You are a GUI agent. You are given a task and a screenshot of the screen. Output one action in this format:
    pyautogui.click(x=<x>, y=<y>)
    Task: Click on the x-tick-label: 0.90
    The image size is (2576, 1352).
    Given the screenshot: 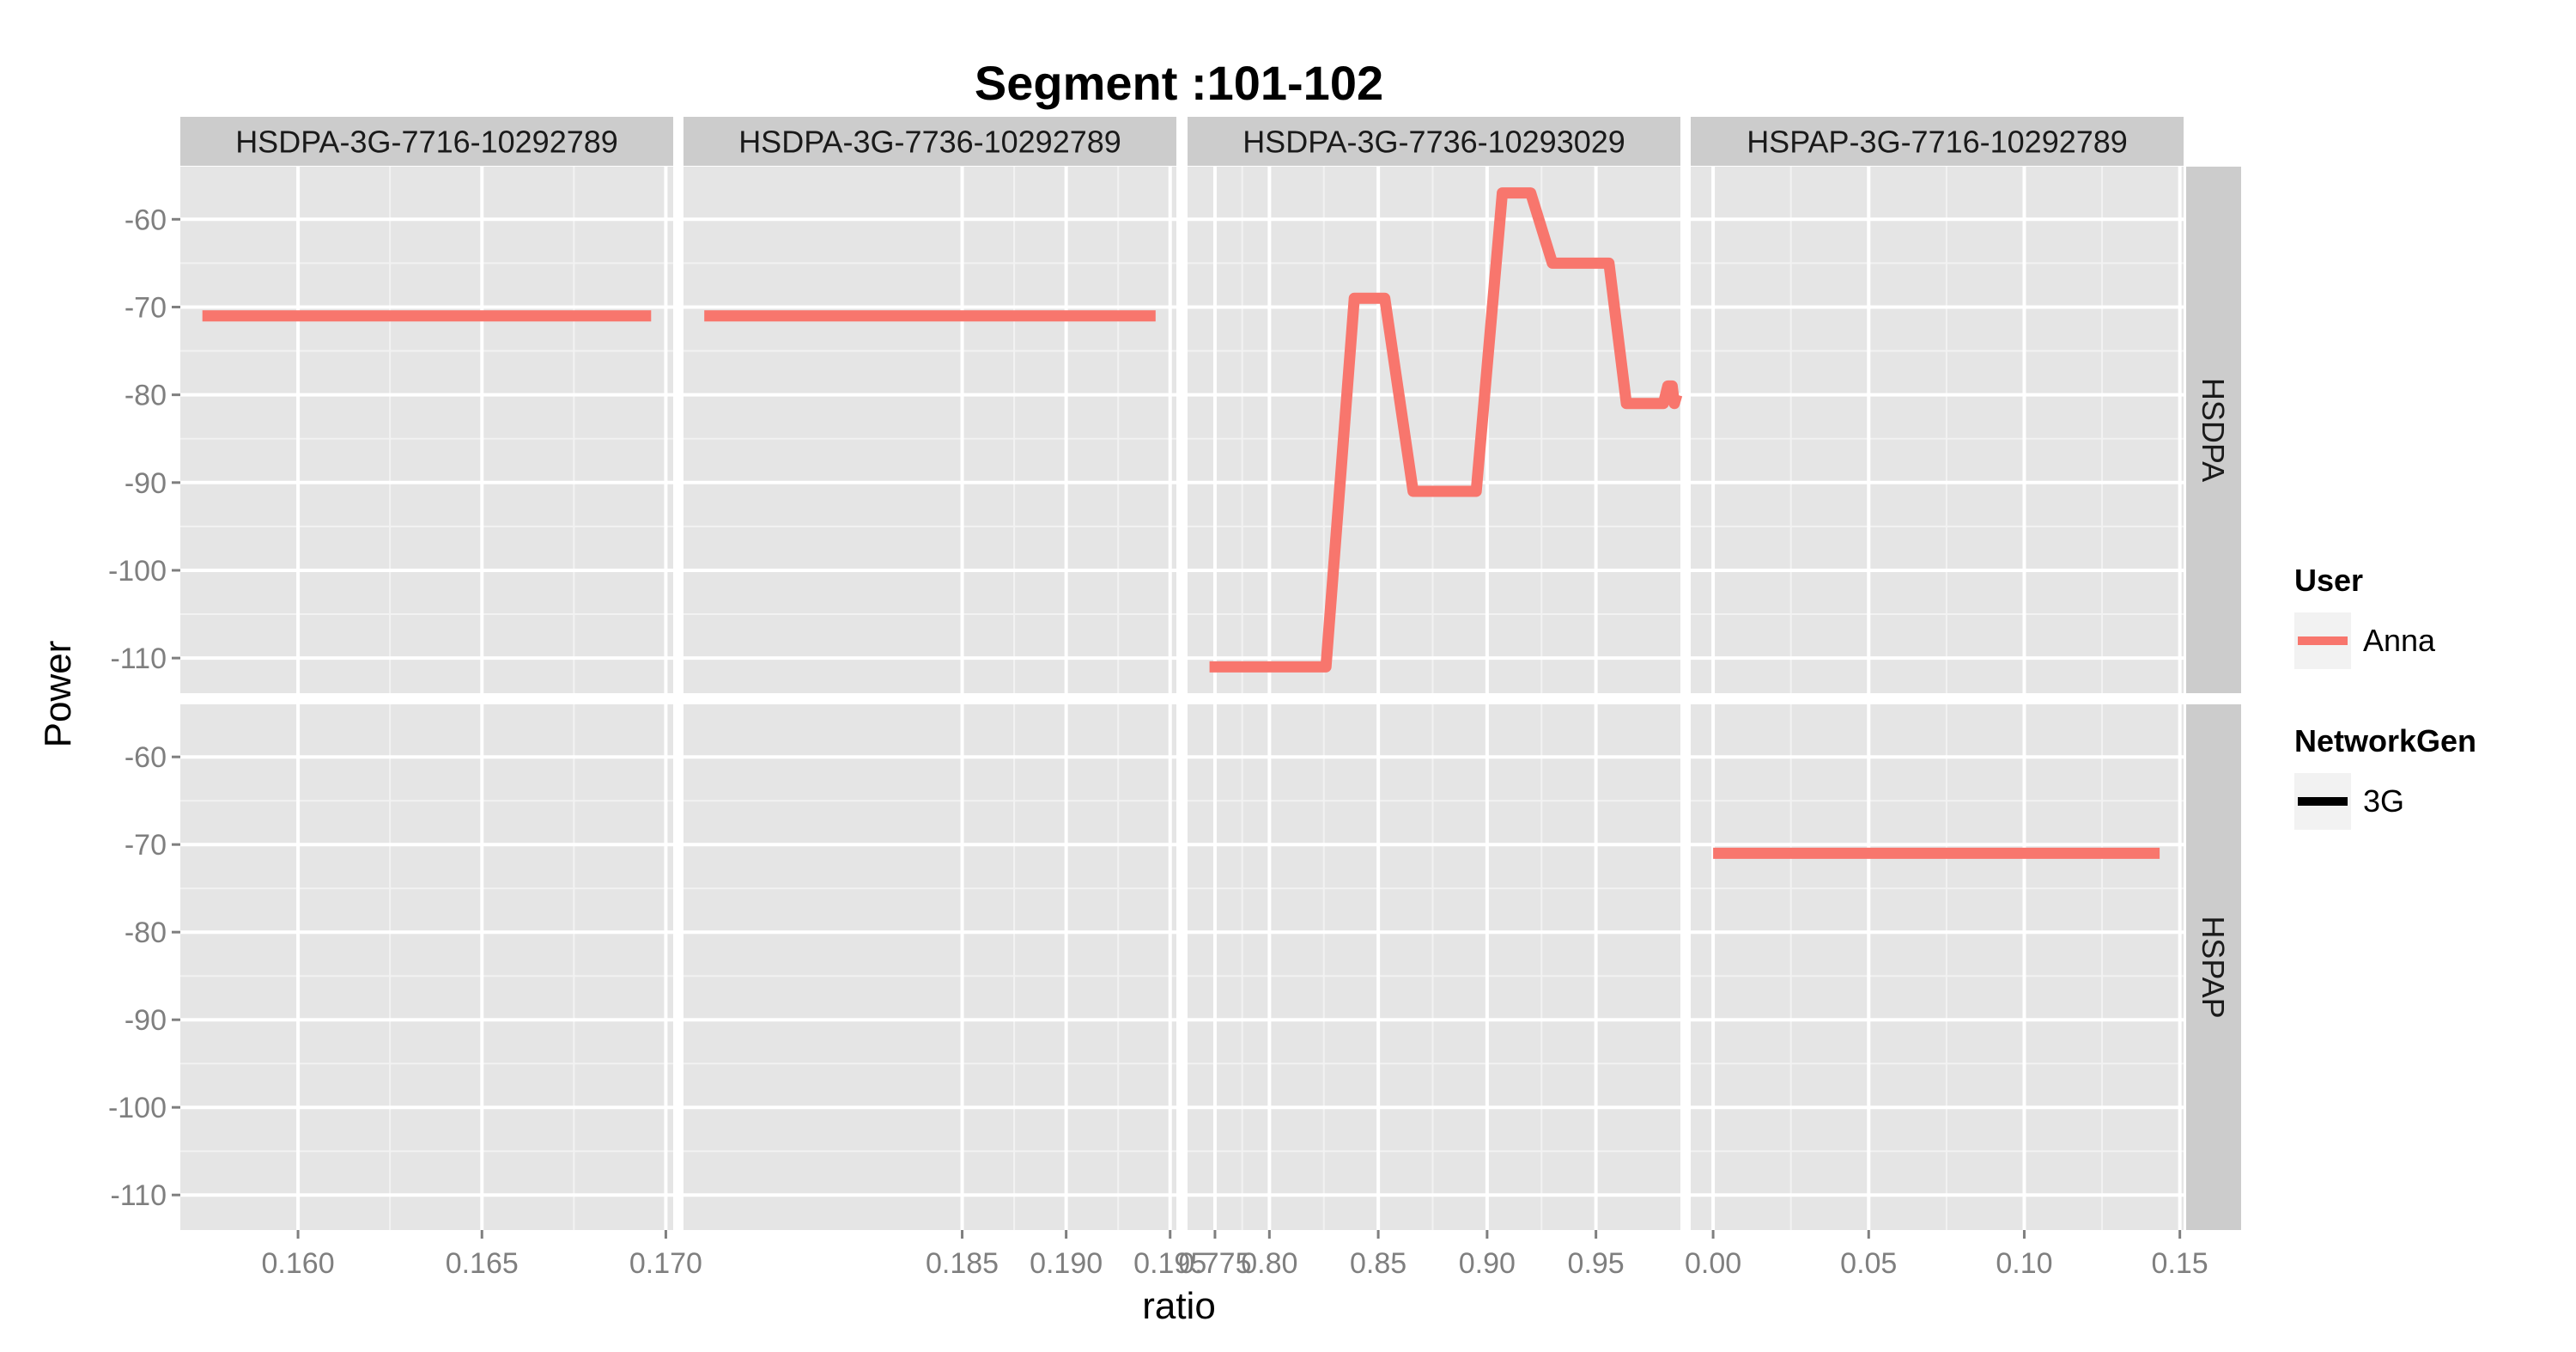 What is the action you would take?
    pyautogui.click(x=1488, y=1263)
    